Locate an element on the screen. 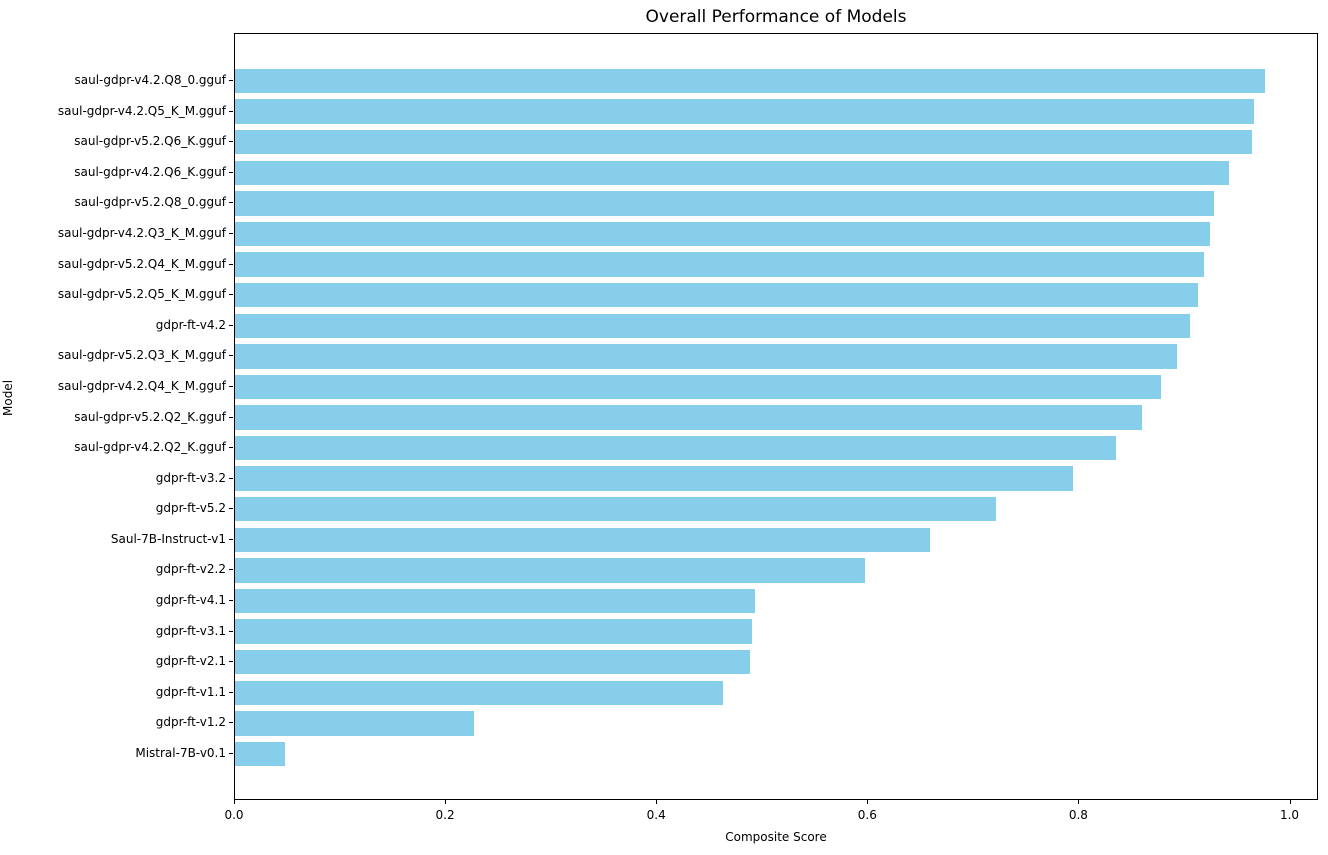  y-tick-label: Saul-7B-Instruct-v1 is located at coordinates (168, 538).